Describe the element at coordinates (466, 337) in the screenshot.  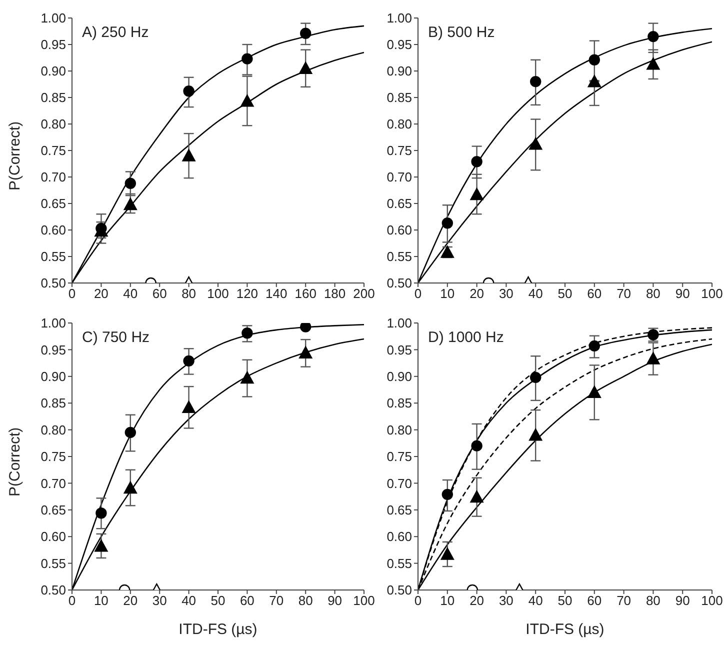
I see `chart-title: D) 1000 Hz` at that location.